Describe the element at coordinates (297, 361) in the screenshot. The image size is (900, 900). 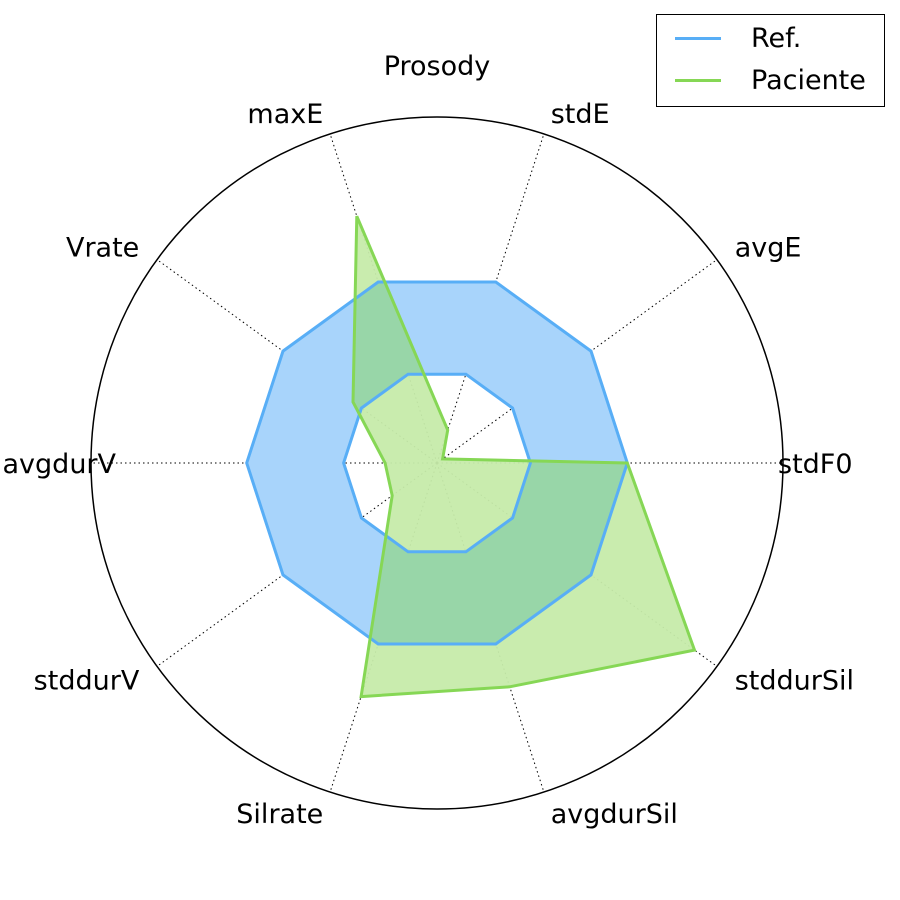
I see `spoke-Vrate` at that location.